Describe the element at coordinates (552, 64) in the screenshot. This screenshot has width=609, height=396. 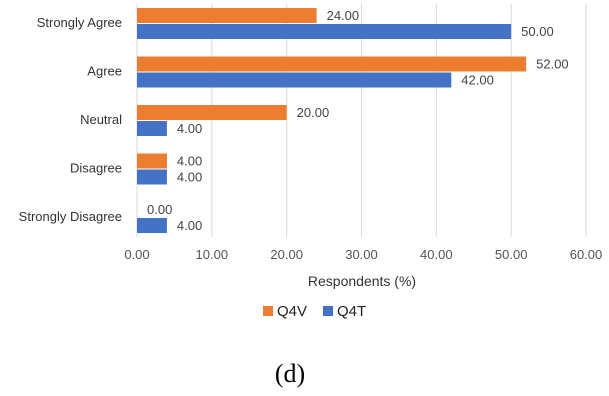
I see `data-label: 52.00` at that location.